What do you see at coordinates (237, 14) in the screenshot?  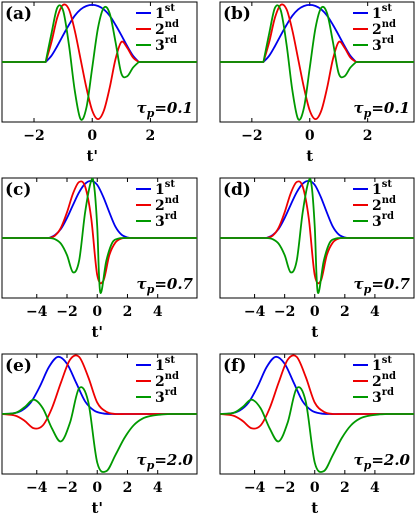 I see `panel-label: (b)` at bounding box center [237, 14].